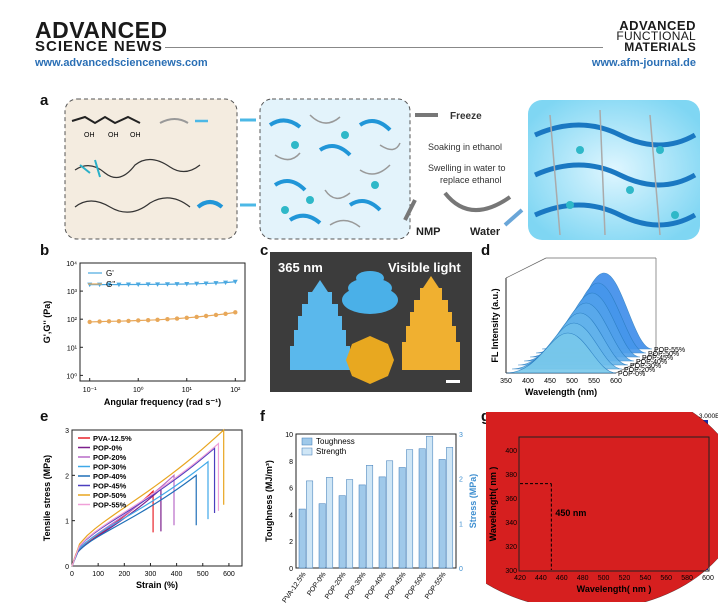 The width and height of the screenshot is (724, 607). Describe the element at coordinates (561, 392) in the screenshot. I see `x-axis-label: Wavelength (nm)` at that location.